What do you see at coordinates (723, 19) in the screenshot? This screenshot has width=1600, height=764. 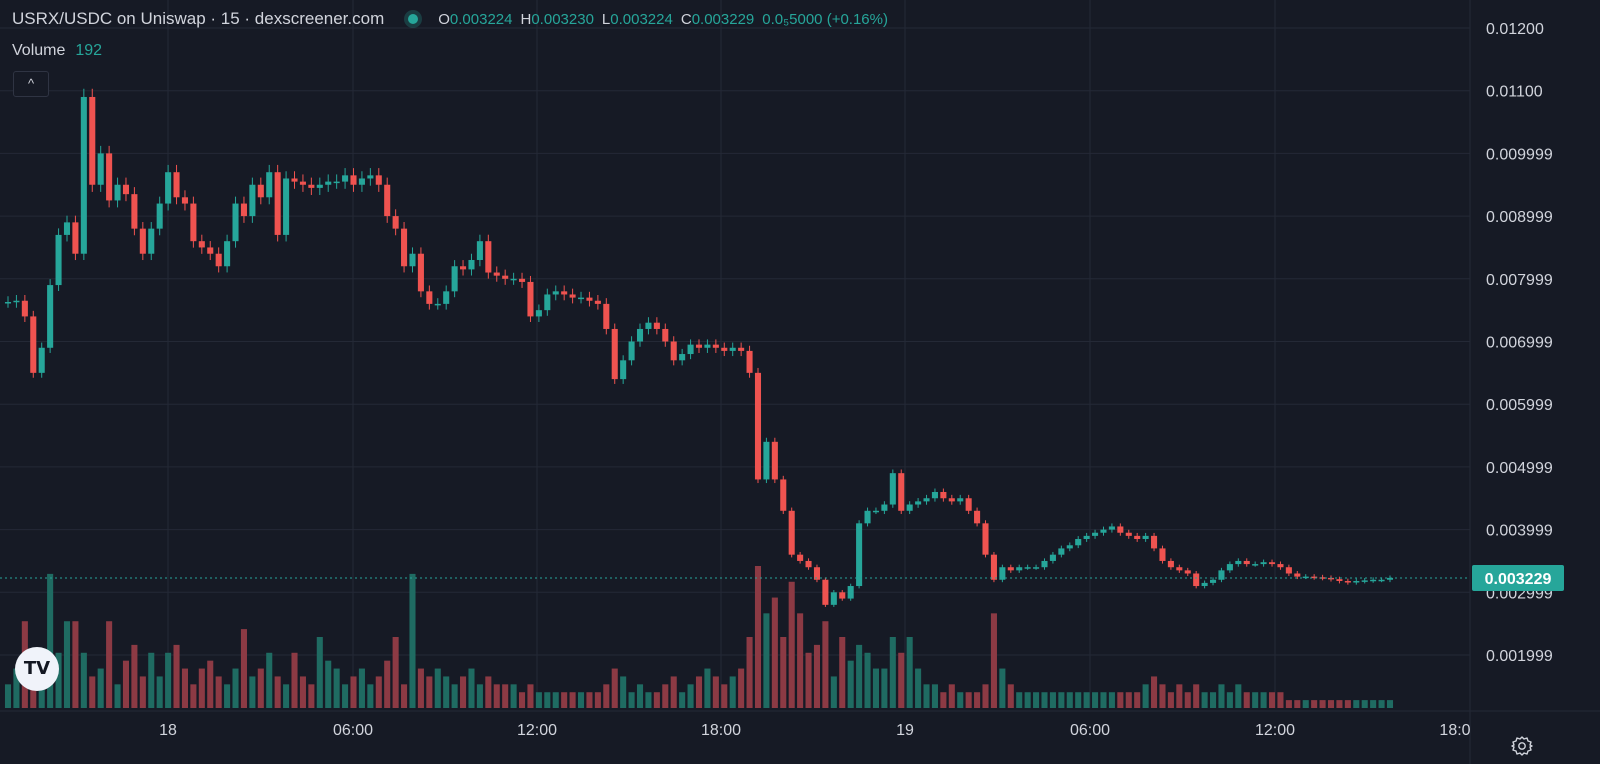 I see `ohlc-close-value: 0.003229` at bounding box center [723, 19].